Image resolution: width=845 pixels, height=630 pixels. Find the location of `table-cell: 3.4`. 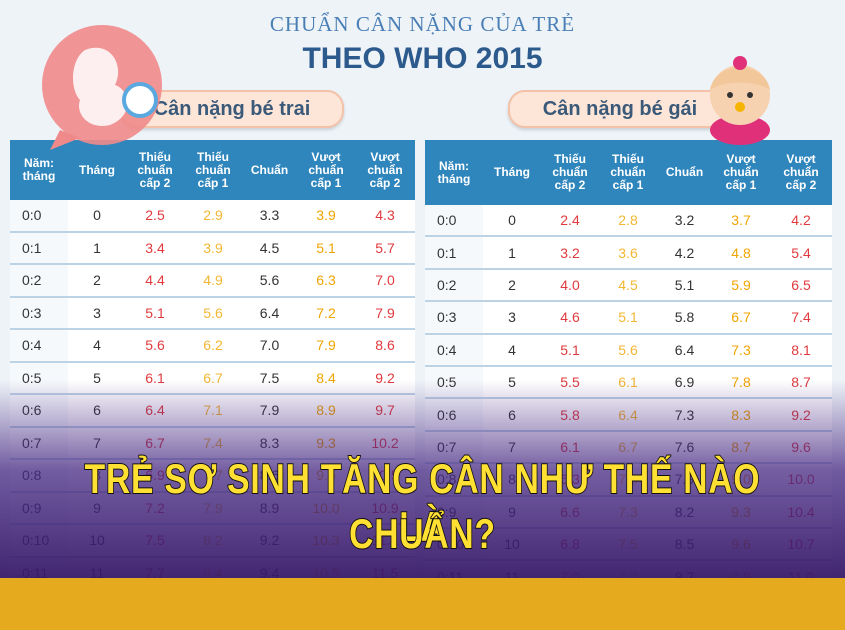

table-cell: 3.4 is located at coordinates (155, 248).